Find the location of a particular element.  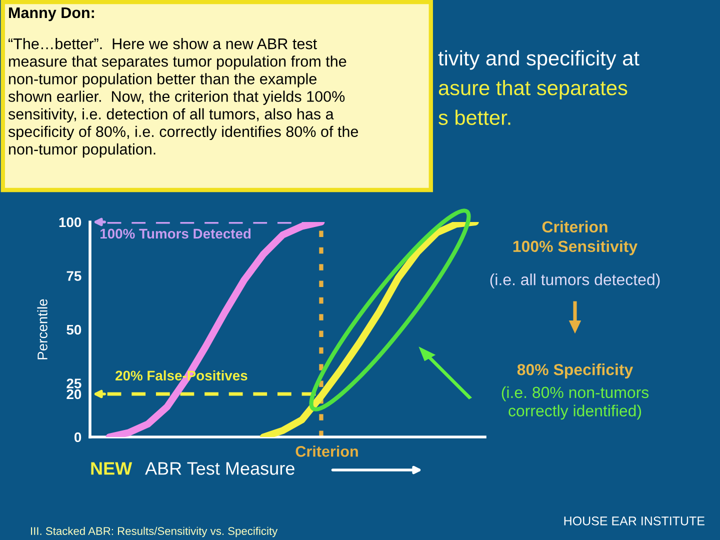

text: “The…better”. Here we show a new ABR test measure that separates tumor population from the non-tumor population better than the example shown earlier. Now, the criterion that yields 100% sensitivity, i.e. detection of all tumors, also has a specificity of 80%, i.e. correctly identifies 80% of the non-tumor population. is located at coordinates (183, 98).